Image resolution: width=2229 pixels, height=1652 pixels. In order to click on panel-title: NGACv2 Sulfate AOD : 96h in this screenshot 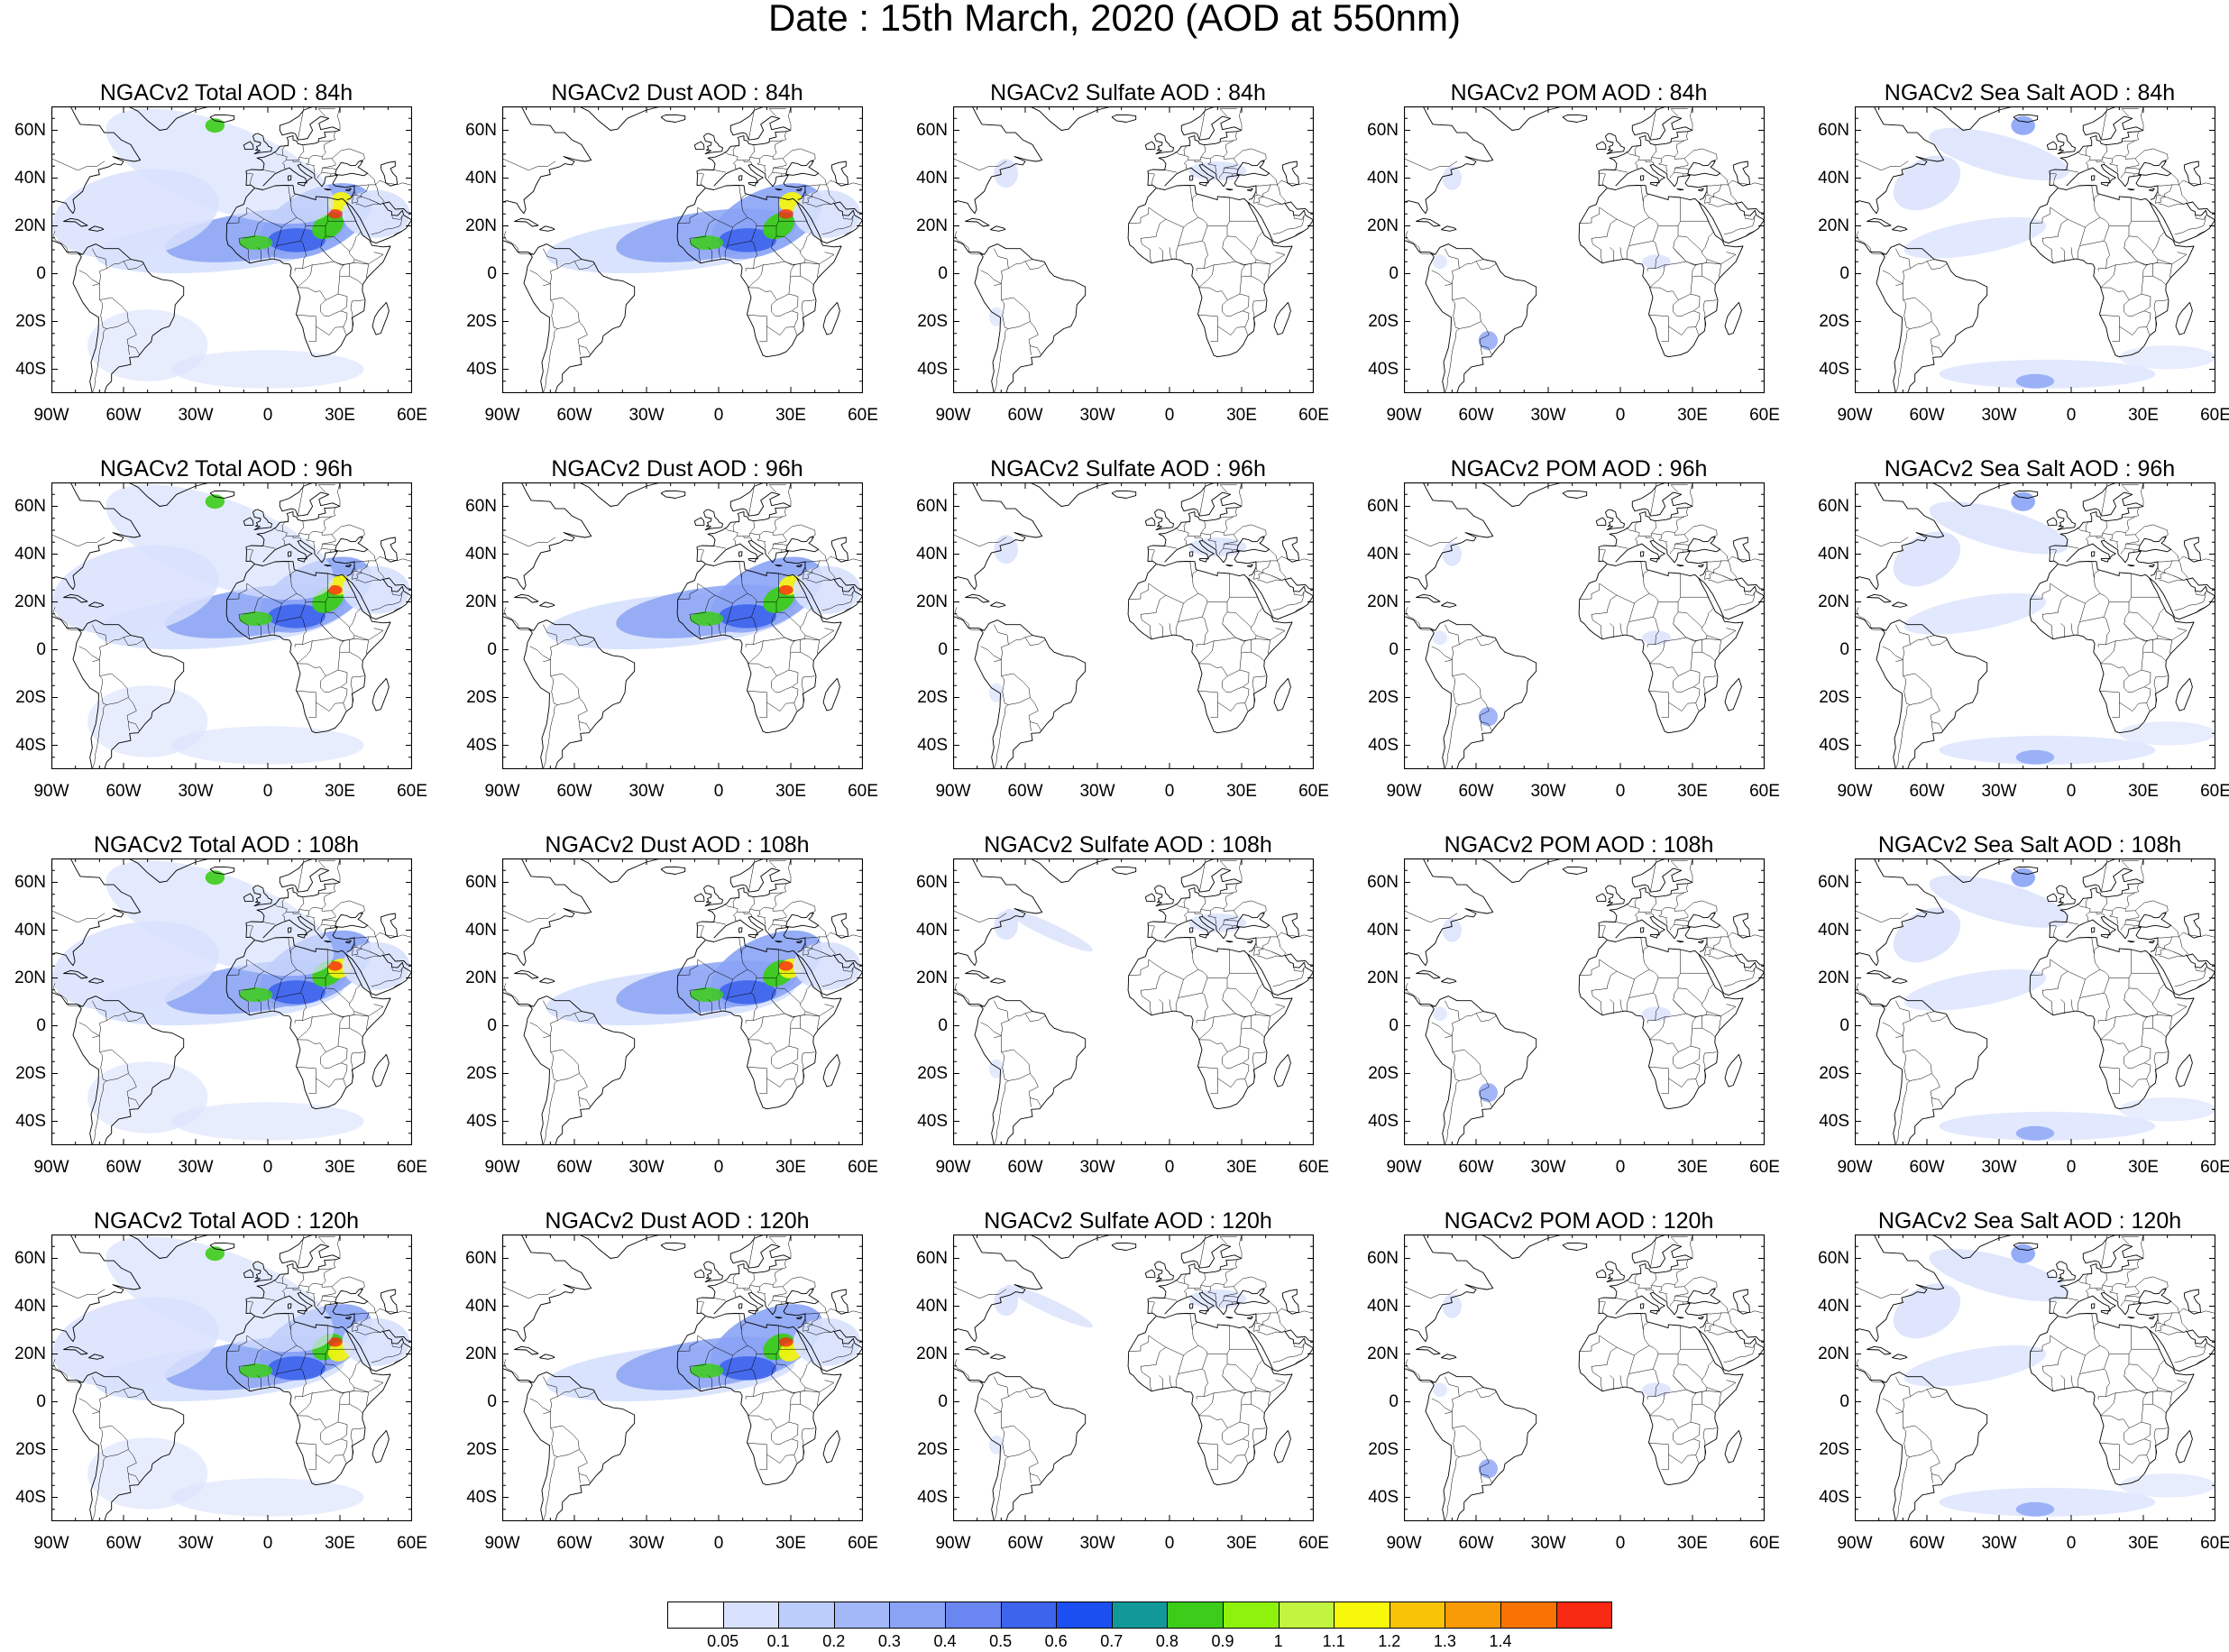, I will do `click(1128, 468)`.